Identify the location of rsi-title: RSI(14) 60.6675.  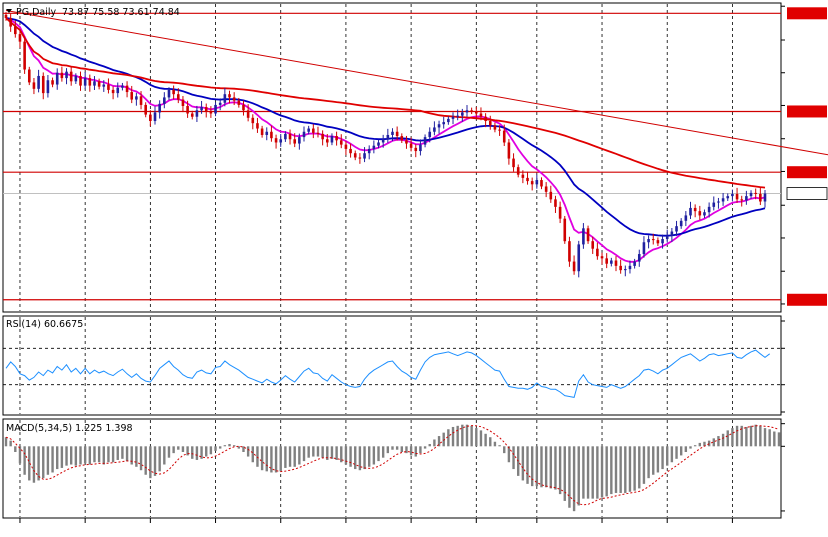
(44, 324).